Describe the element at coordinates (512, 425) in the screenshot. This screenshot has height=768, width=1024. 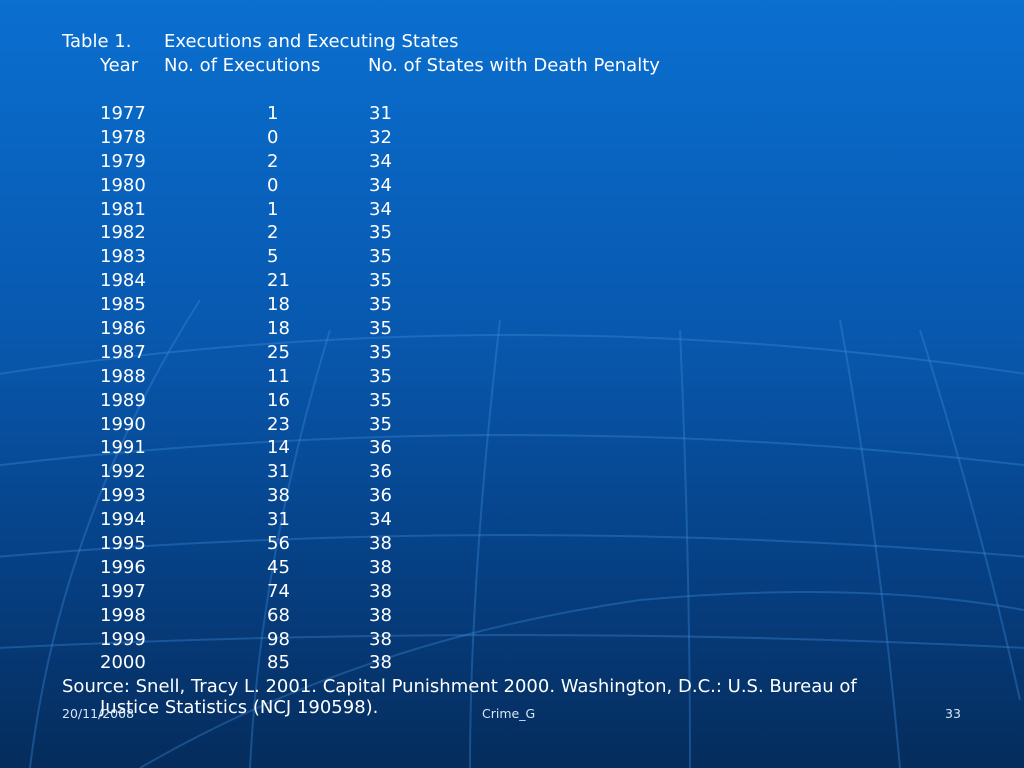
I see `table-row: 1990 23 35` at that location.